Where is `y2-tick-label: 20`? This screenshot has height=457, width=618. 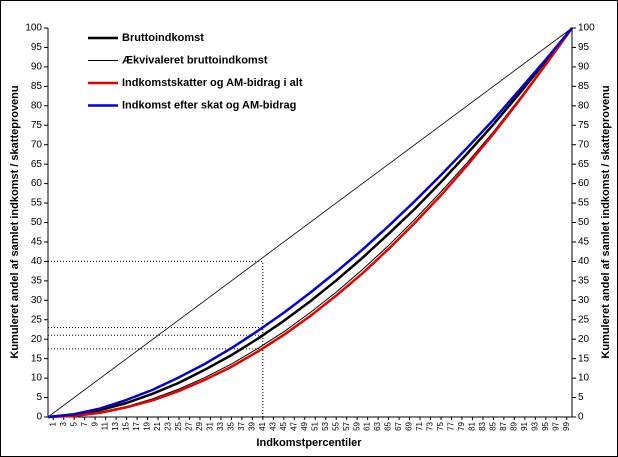
y2-tick-label: 20 is located at coordinates (584, 339).